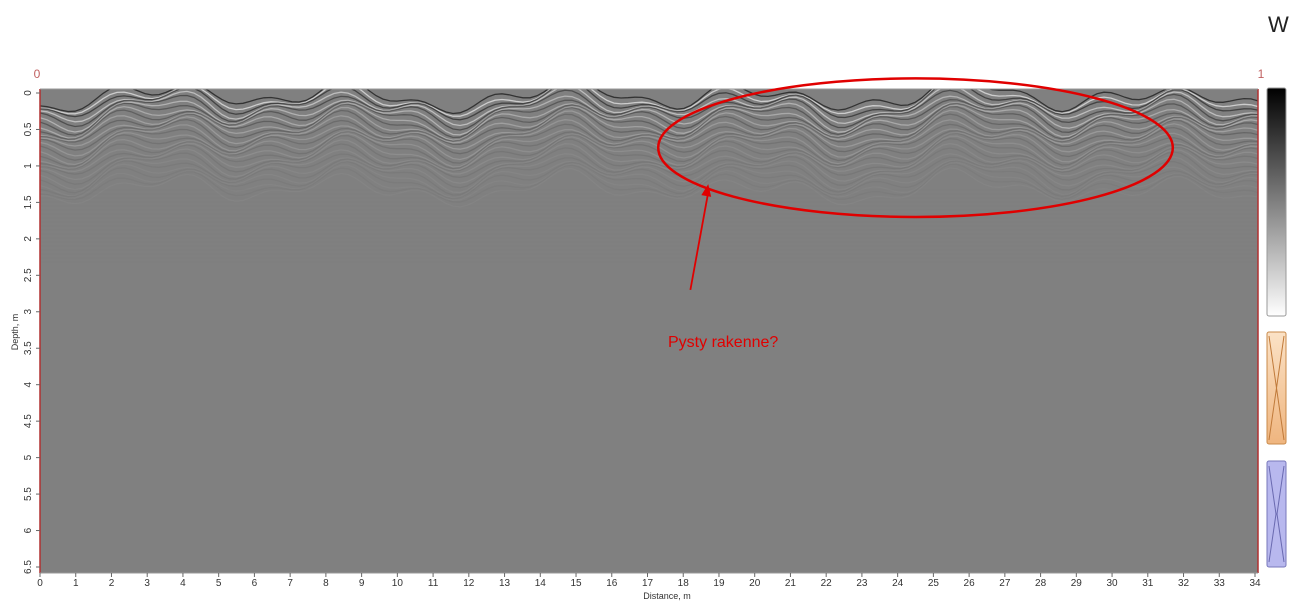  Describe the element at coordinates (719, 583) in the screenshot. I see `x-tick-label: 19` at that location.